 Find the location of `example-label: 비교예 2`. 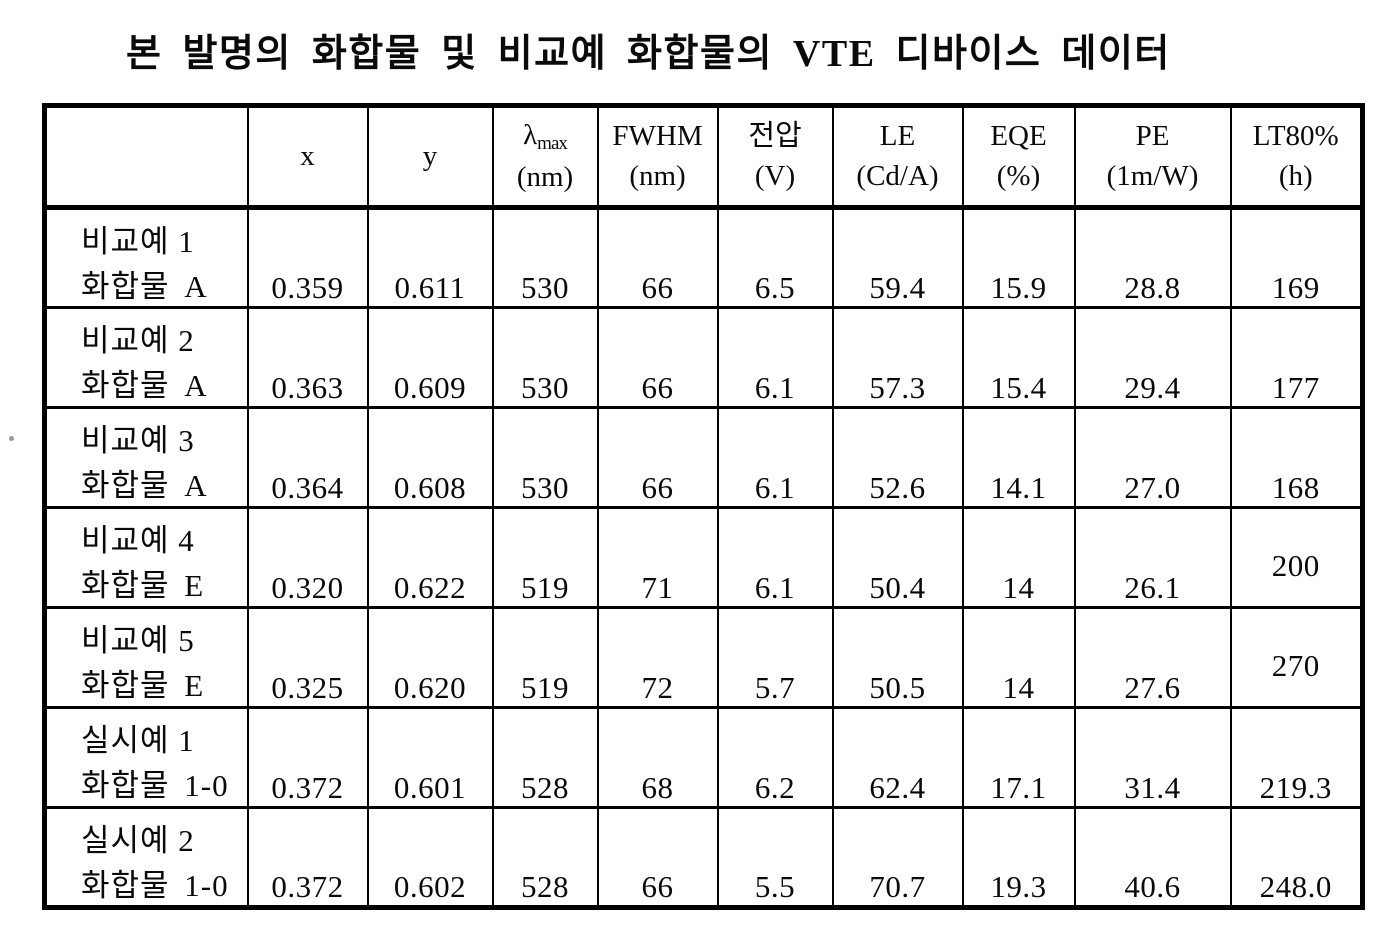

example-label: 비교예 2 is located at coordinates (138, 340).